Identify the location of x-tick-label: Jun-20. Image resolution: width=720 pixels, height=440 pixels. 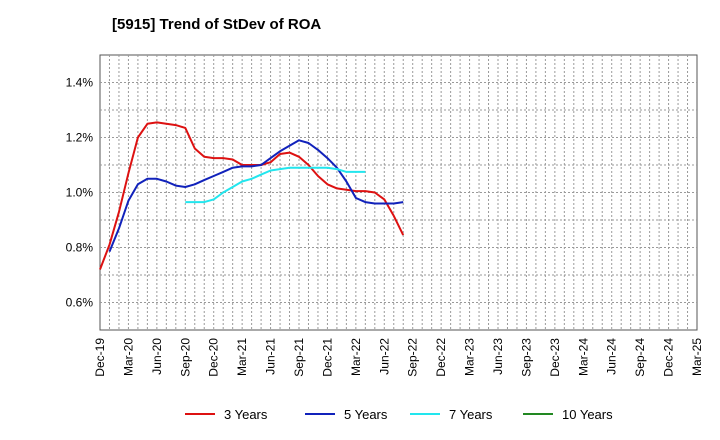
(157, 356).